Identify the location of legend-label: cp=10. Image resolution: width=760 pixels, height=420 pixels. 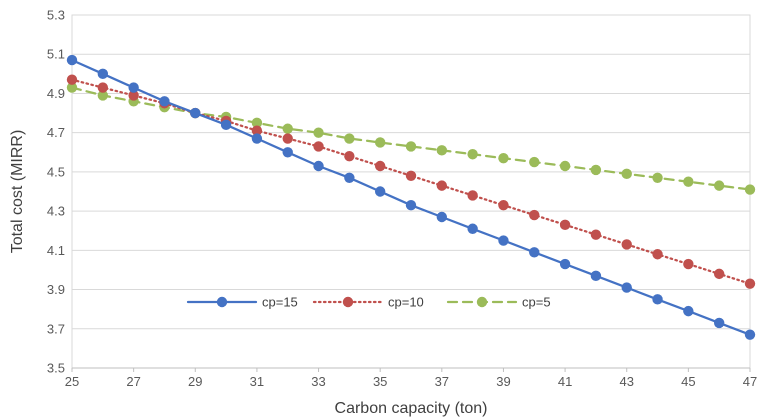
(406, 302).